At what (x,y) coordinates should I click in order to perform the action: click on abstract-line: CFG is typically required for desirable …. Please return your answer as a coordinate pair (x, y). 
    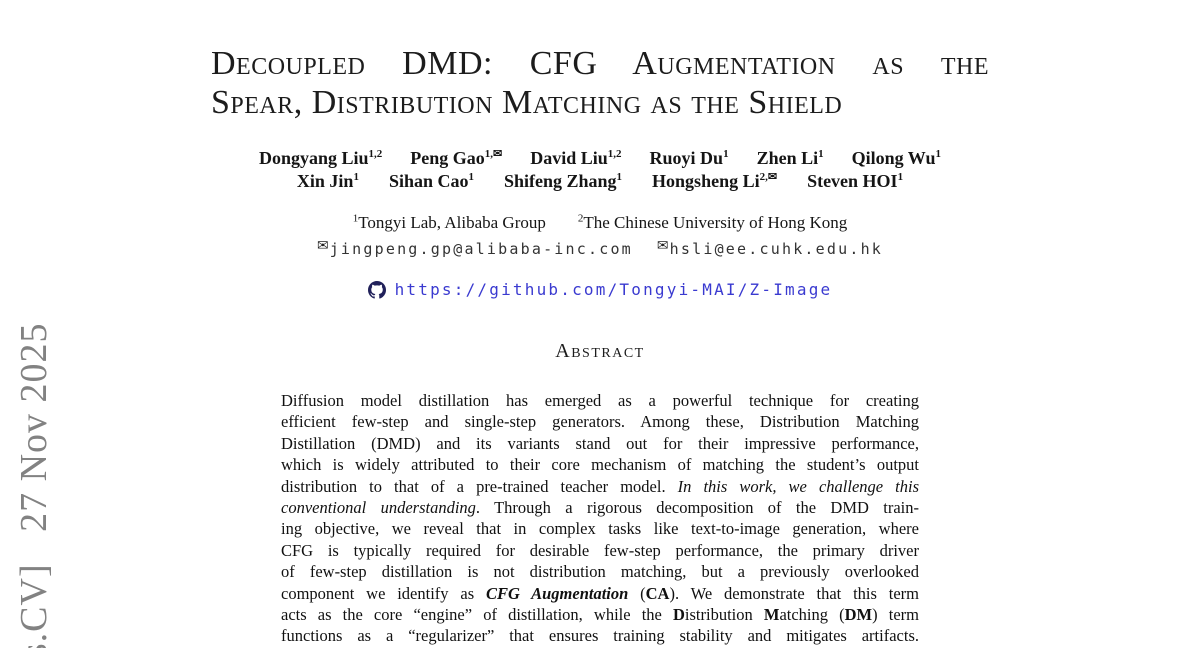
    Looking at the image, I should click on (600, 550).